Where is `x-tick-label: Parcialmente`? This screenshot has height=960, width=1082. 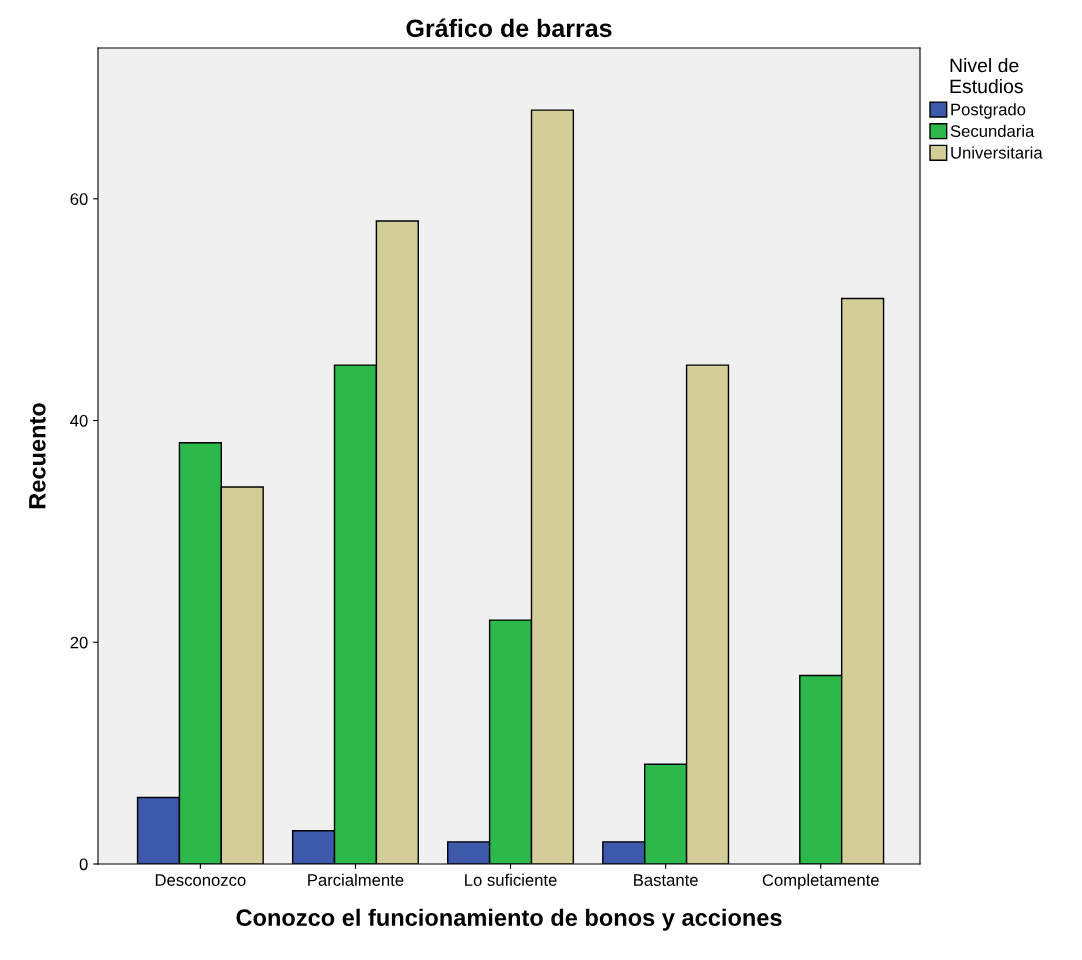
x-tick-label: Parcialmente is located at coordinates (356, 879).